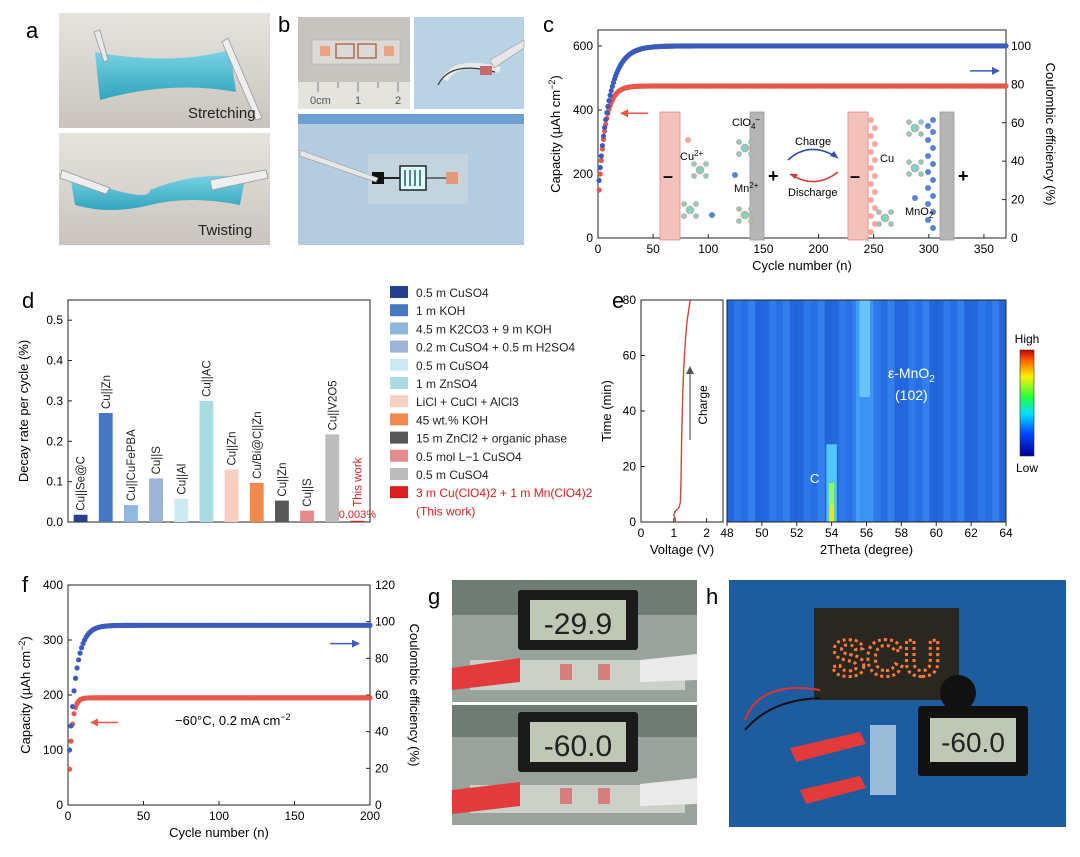 The image size is (1080, 857). Describe the element at coordinates (832, 502) in the screenshot. I see `carbon-peak-core` at that location.